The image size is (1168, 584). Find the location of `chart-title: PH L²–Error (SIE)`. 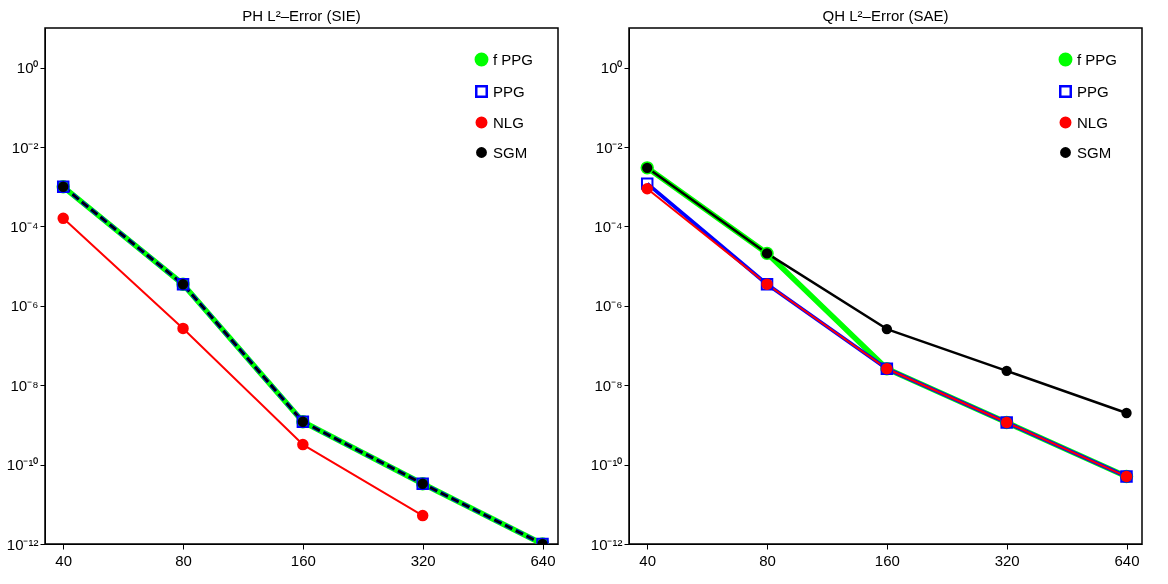

chart-title: PH L²–Error (SIE) is located at coordinates (301, 15).